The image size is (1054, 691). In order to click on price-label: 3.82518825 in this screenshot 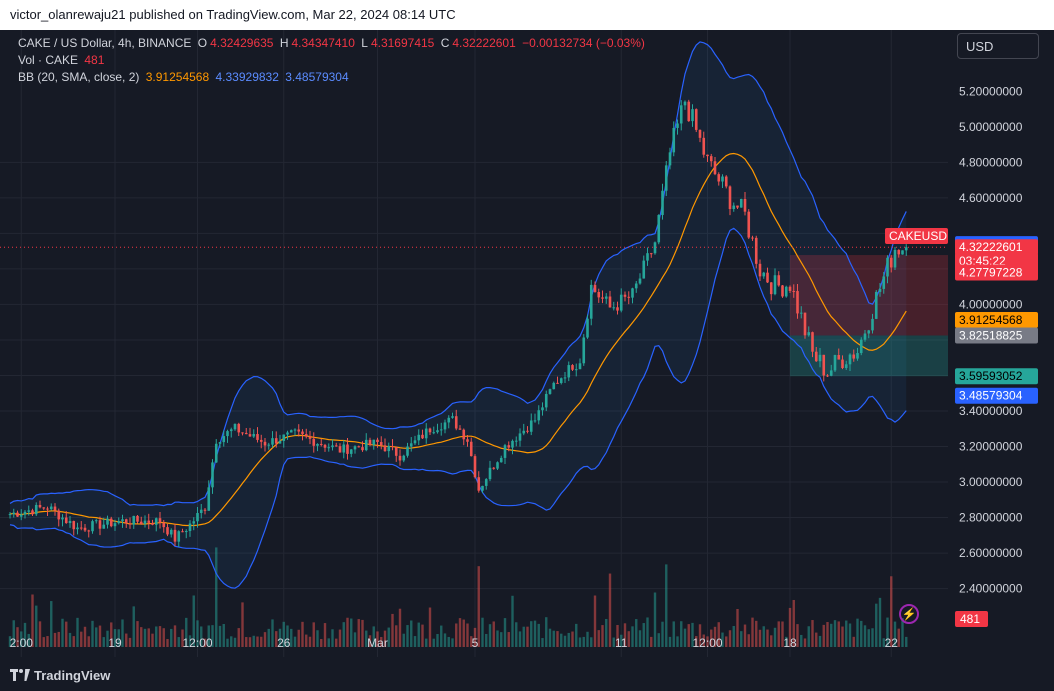, I will do `click(991, 335)`.